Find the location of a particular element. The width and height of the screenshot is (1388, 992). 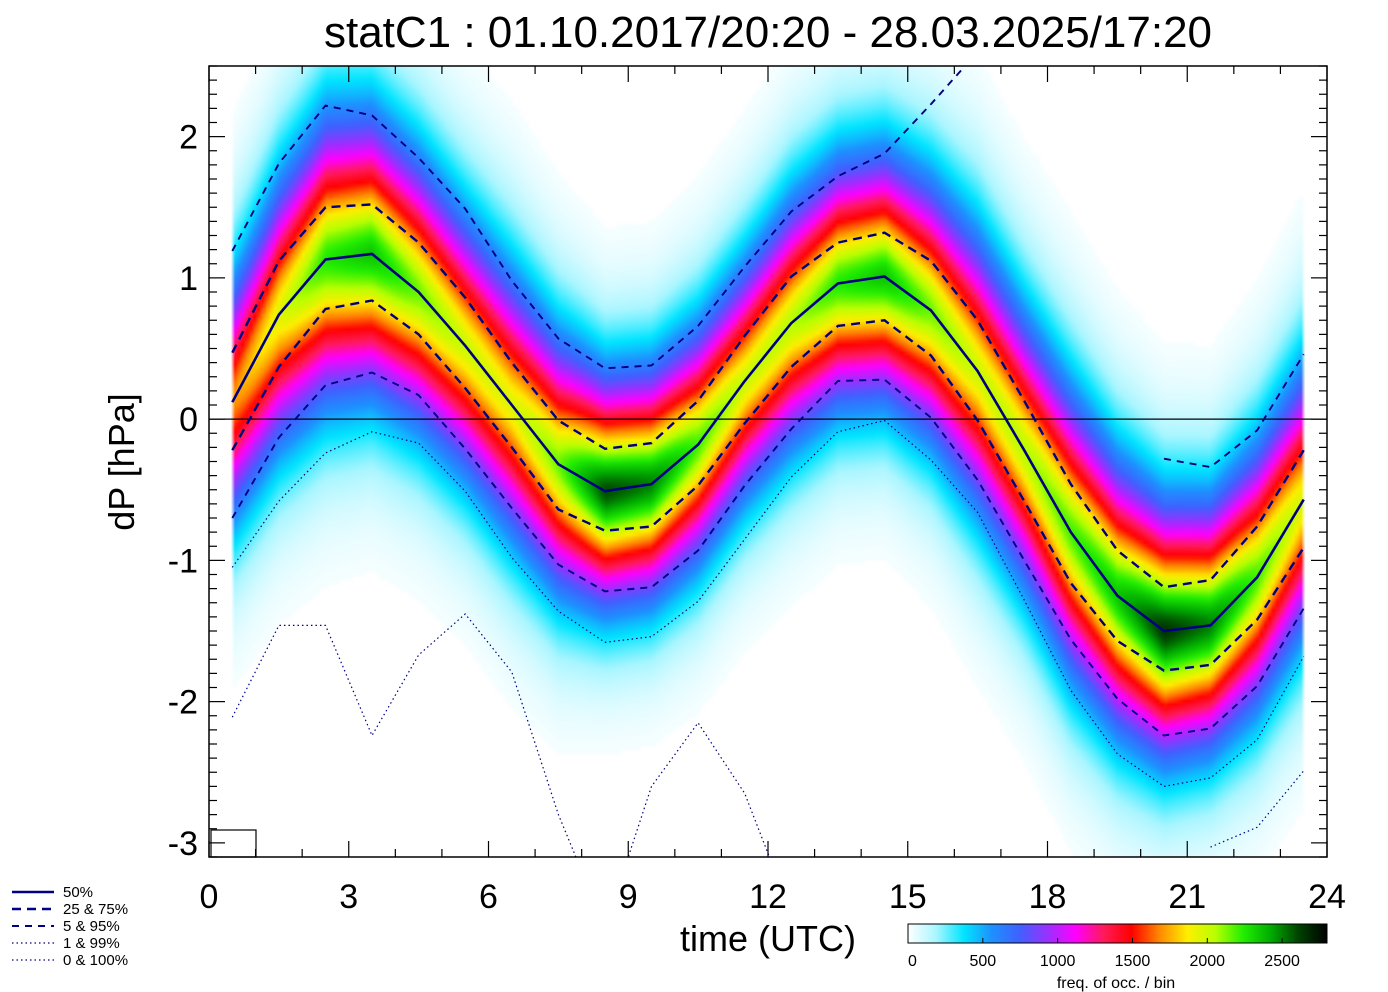

colorbar: 0 500 1000 1500 2000 2500 freq. of occ. / bin is located at coordinates (1117, 957).